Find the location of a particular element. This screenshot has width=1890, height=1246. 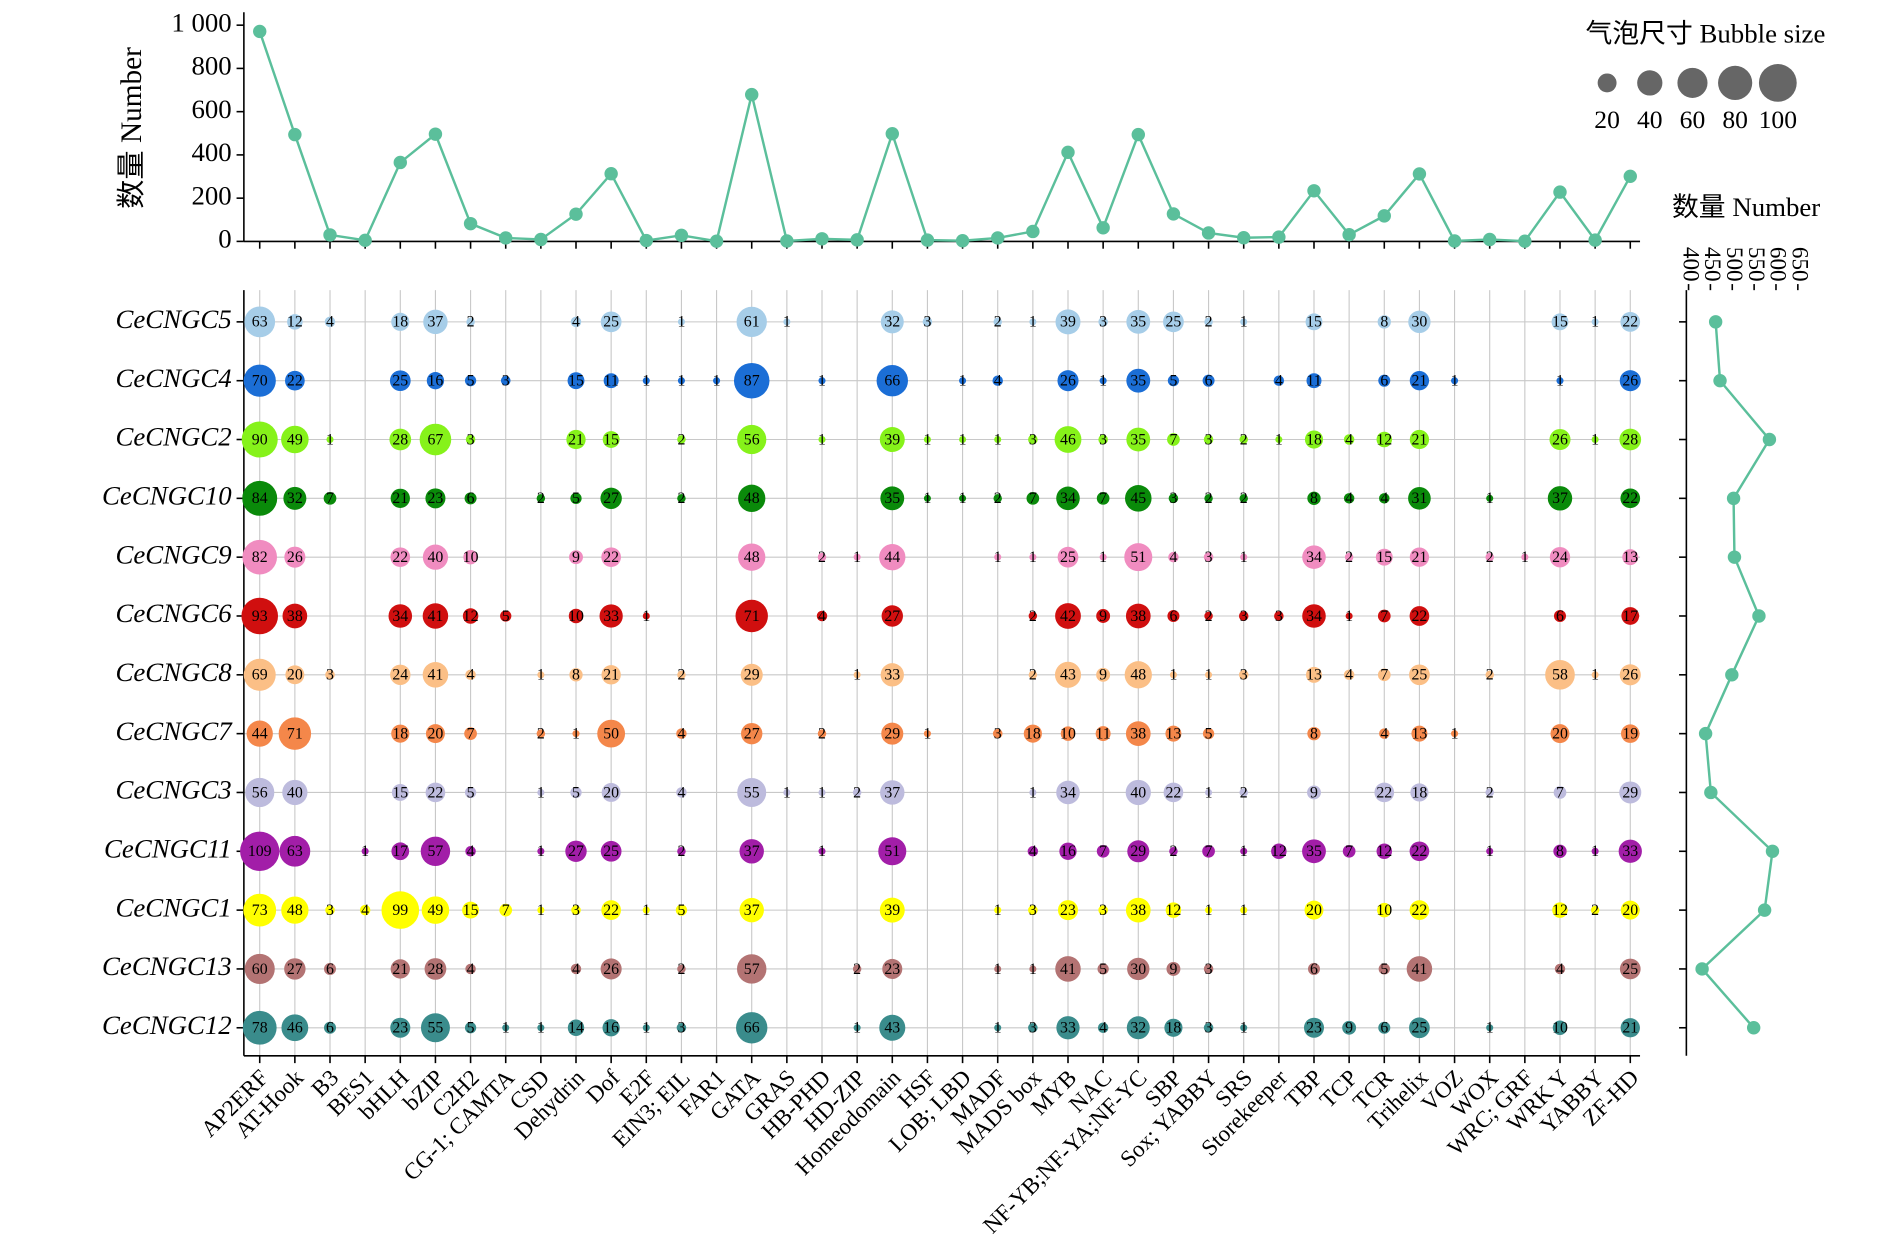

bubble-label: 40 is located at coordinates (436, 557).